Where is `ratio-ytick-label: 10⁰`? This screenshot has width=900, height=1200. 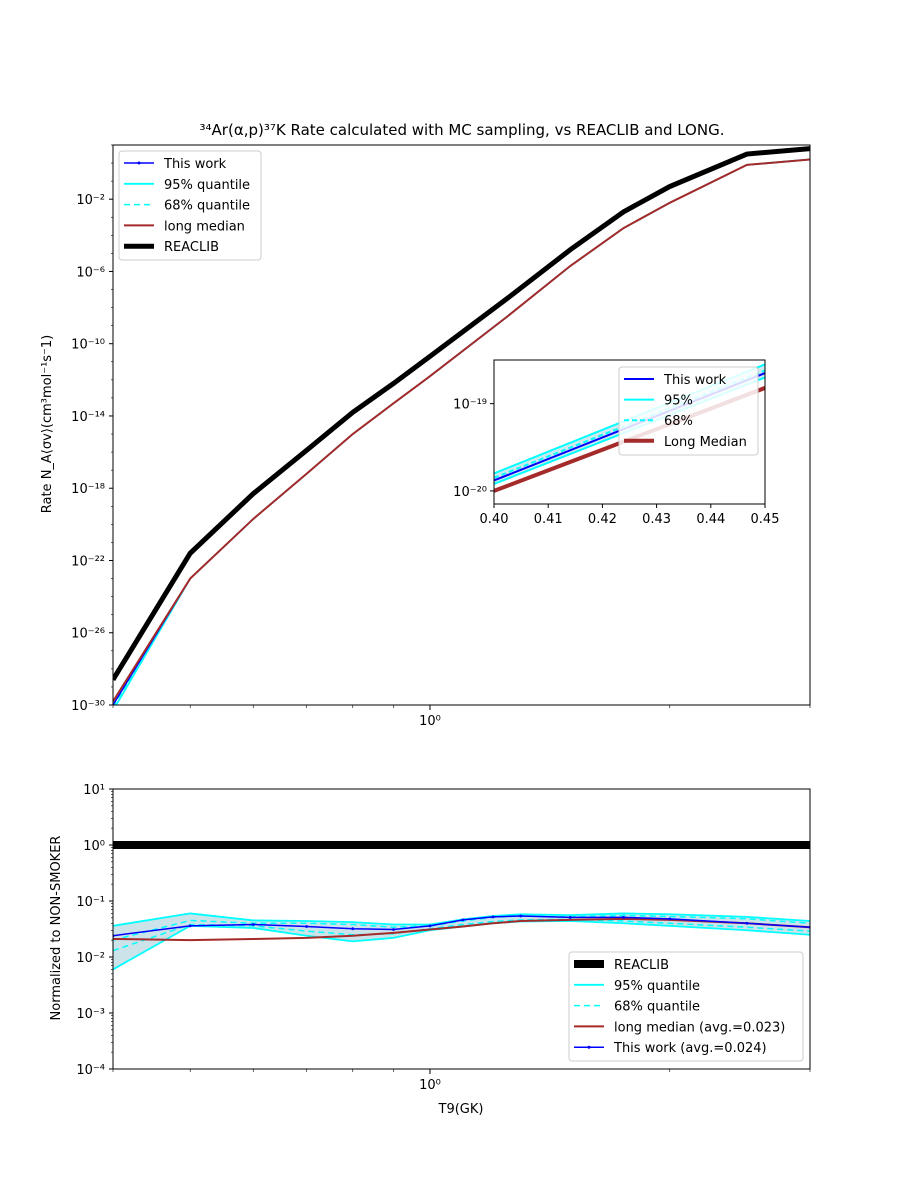
ratio-ytick-label: 10⁰ is located at coordinates (94, 846).